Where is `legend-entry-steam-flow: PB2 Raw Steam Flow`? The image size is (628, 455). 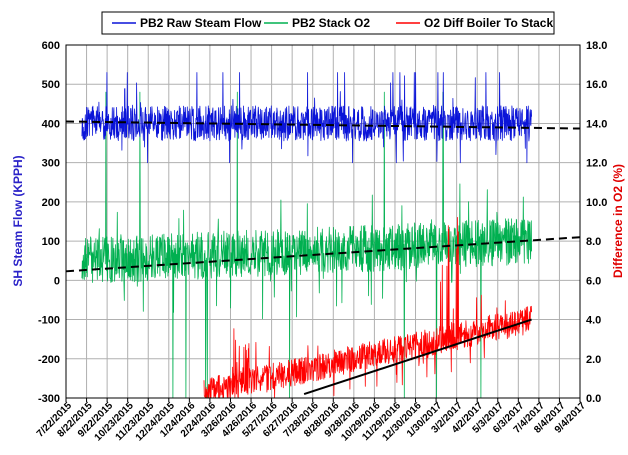 legend-entry-steam-flow: PB2 Raw Steam Flow is located at coordinates (187, 23).